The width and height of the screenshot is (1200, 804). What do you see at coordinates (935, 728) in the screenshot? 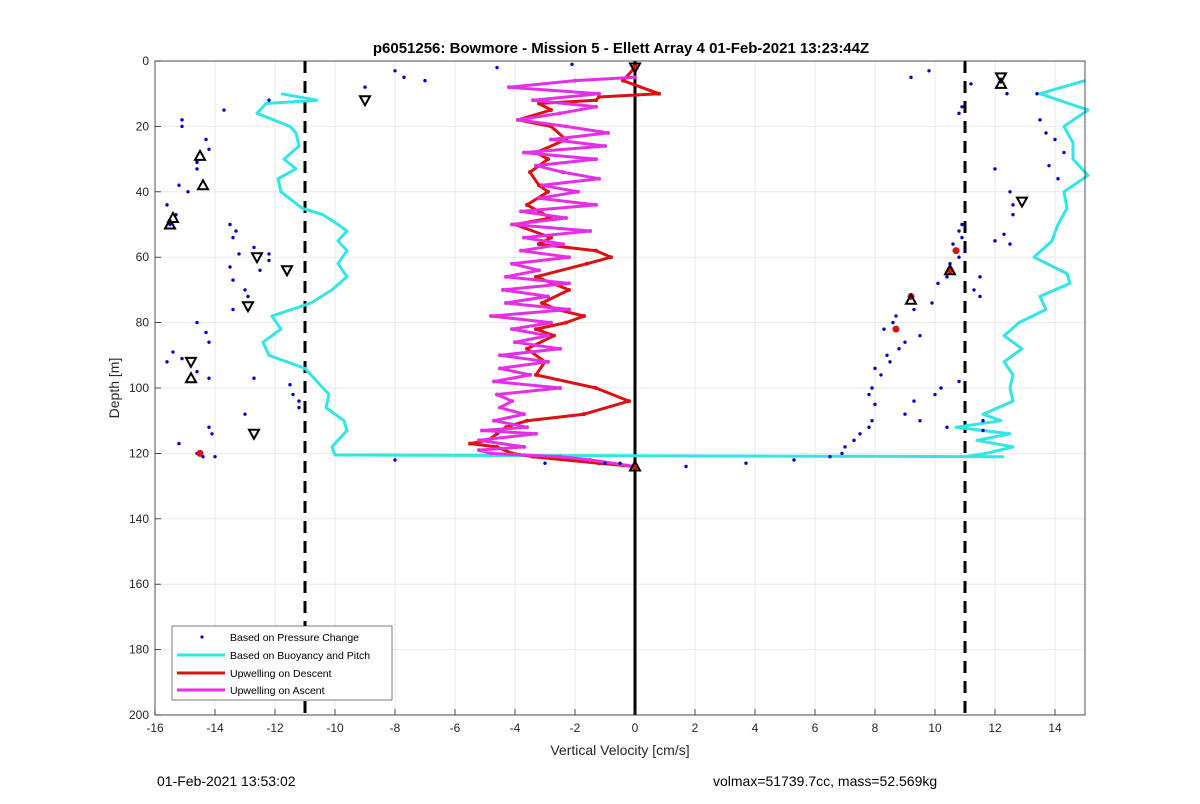
I see `x-tick-label: 10` at bounding box center [935, 728].